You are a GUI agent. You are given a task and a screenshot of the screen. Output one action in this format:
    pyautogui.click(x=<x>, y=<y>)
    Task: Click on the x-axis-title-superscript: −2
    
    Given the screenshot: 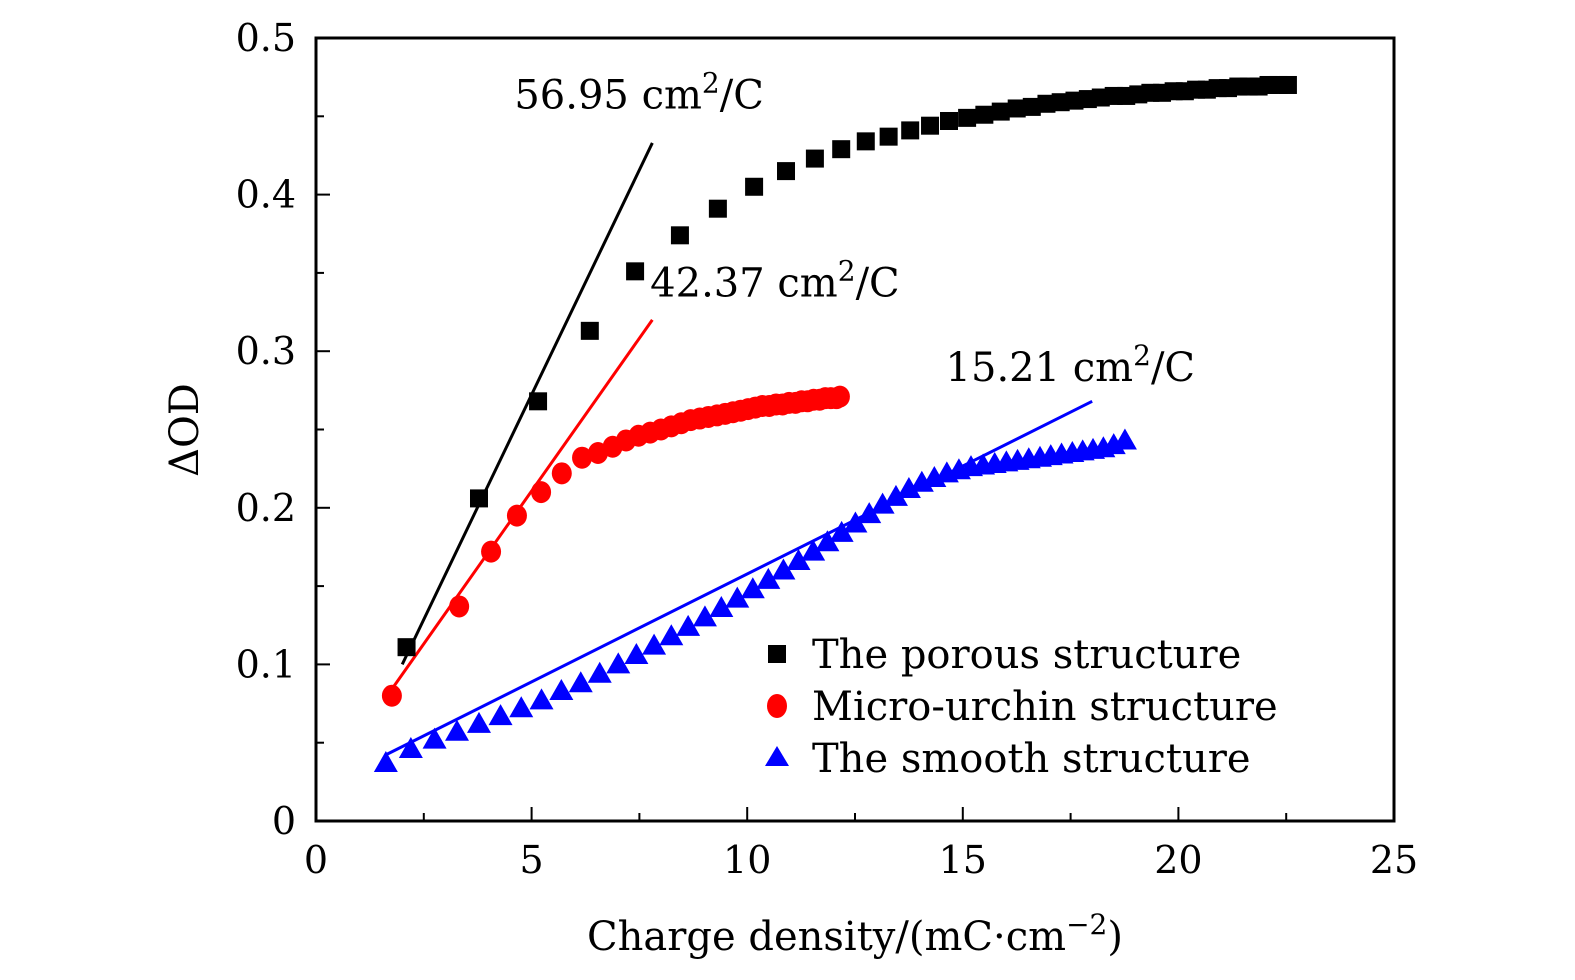 What is the action you would take?
    pyautogui.click(x=1086, y=924)
    